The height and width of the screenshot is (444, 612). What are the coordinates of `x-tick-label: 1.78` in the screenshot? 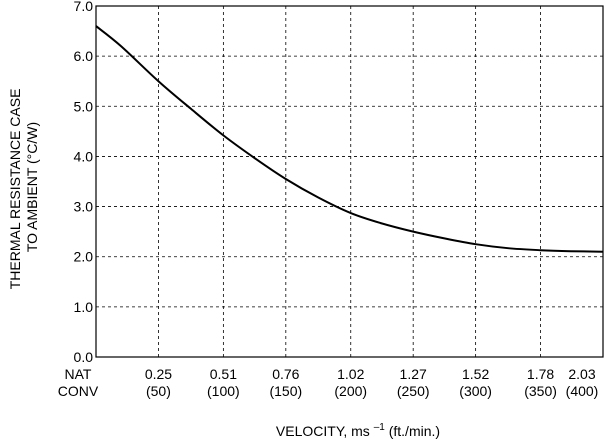 It's located at (540, 374).